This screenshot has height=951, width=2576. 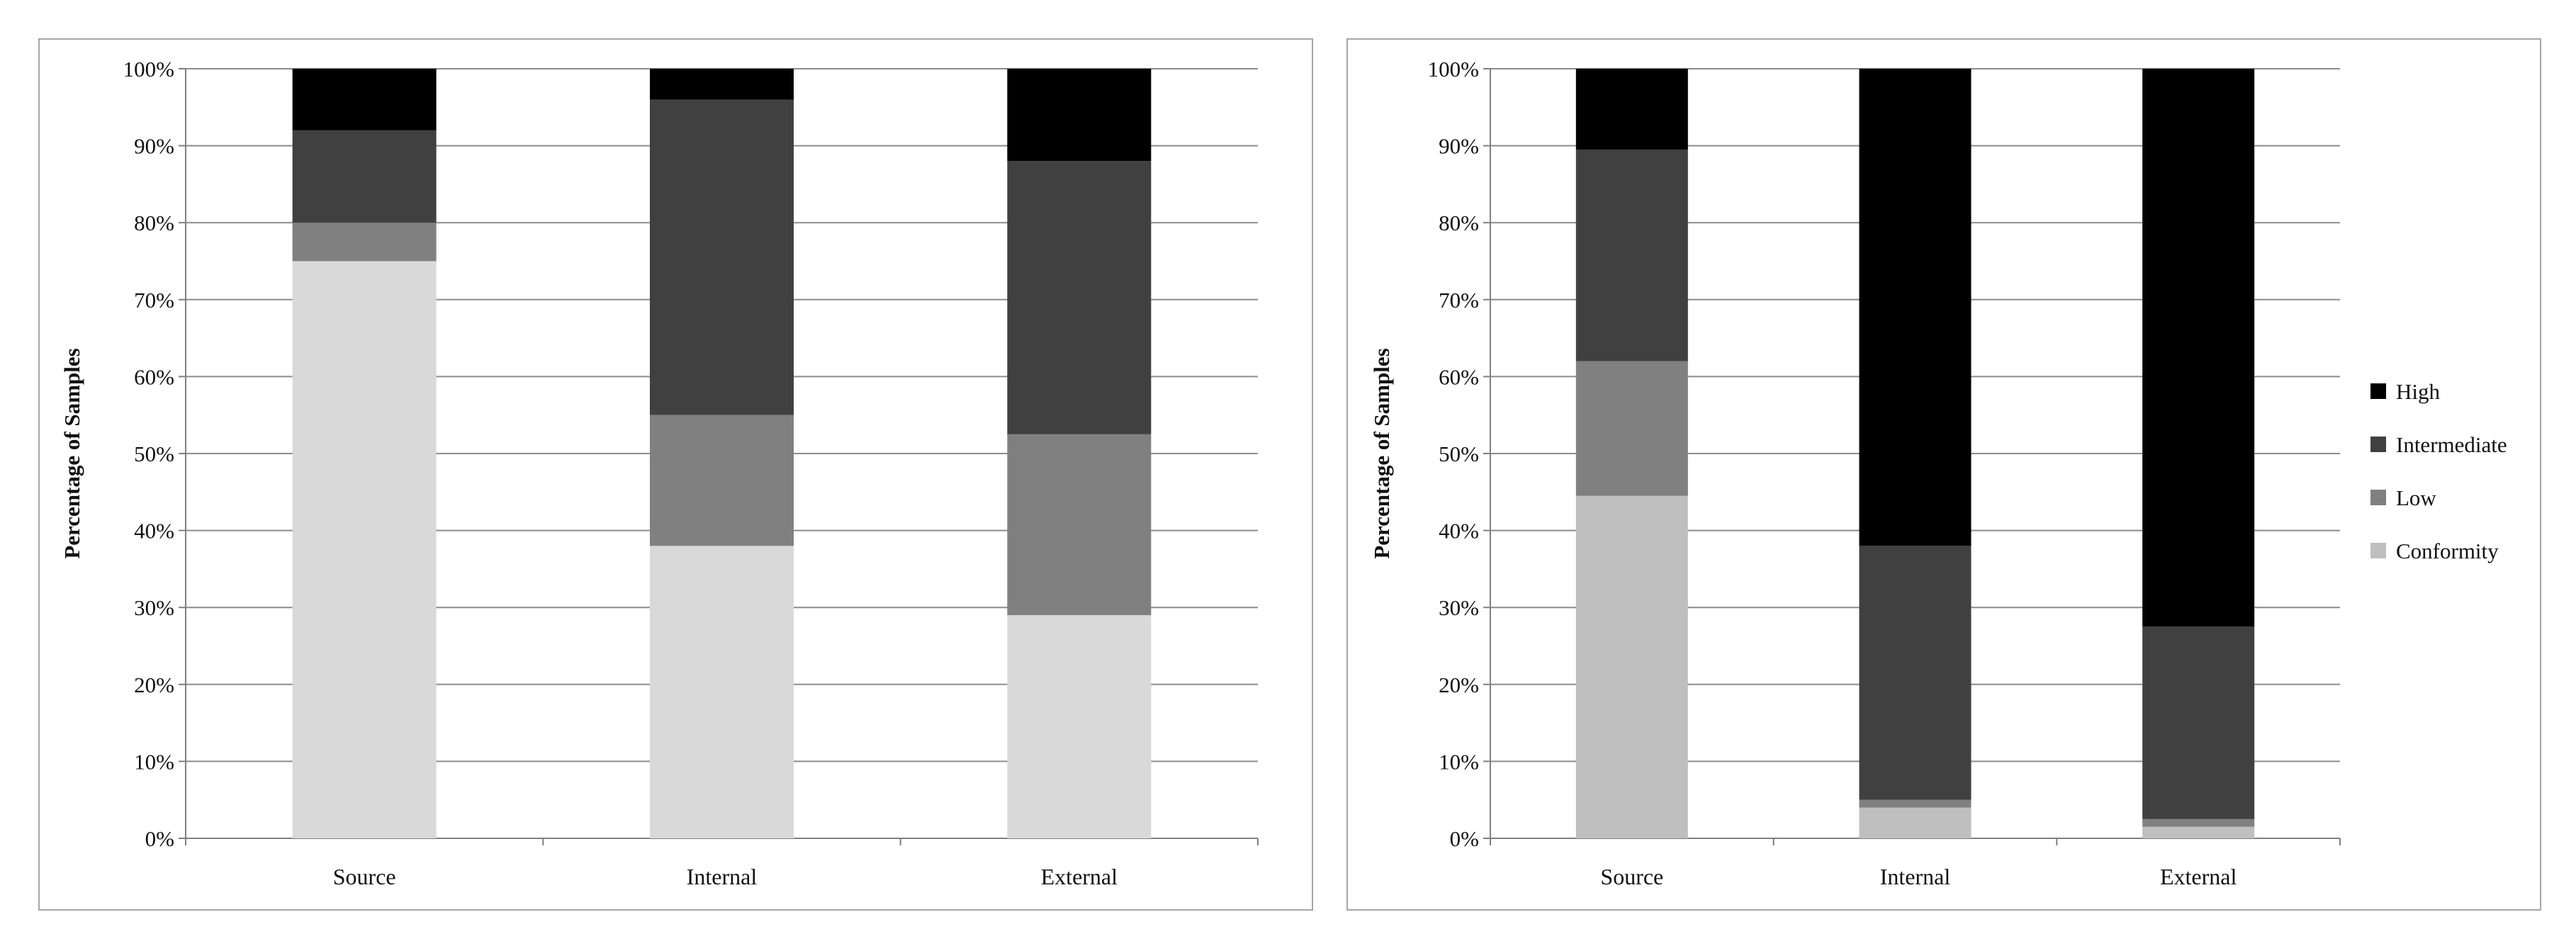 I want to click on legend-swatch-low, so click(x=2378, y=498).